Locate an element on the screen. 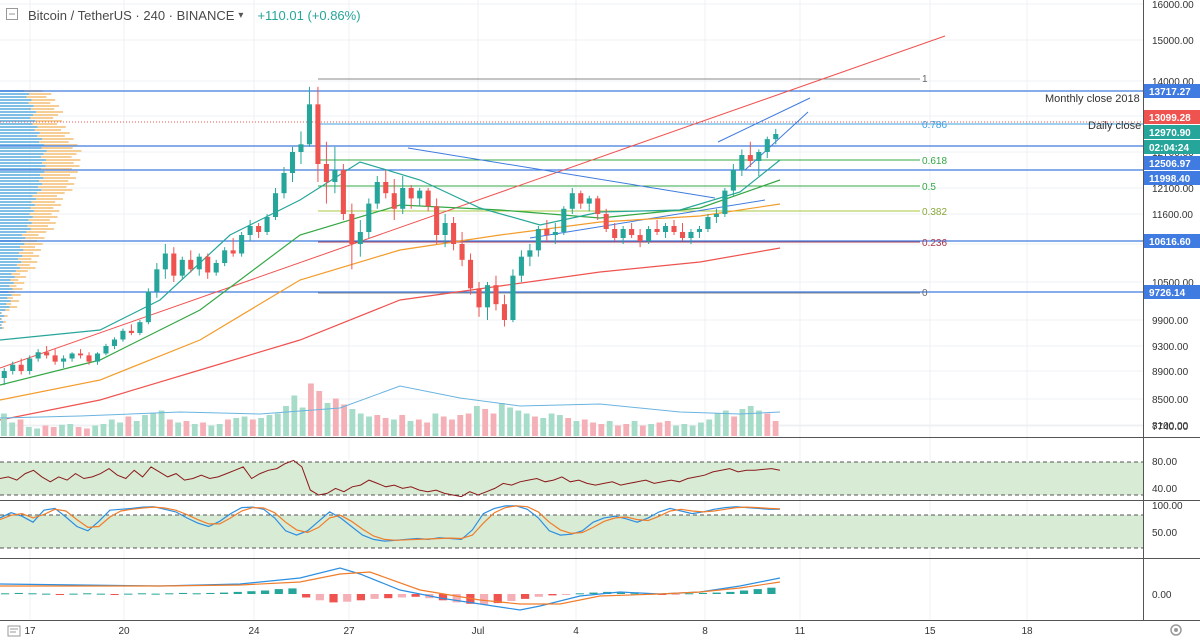 The image size is (1200, 640). eye-icon is located at coordinates (14, 631).